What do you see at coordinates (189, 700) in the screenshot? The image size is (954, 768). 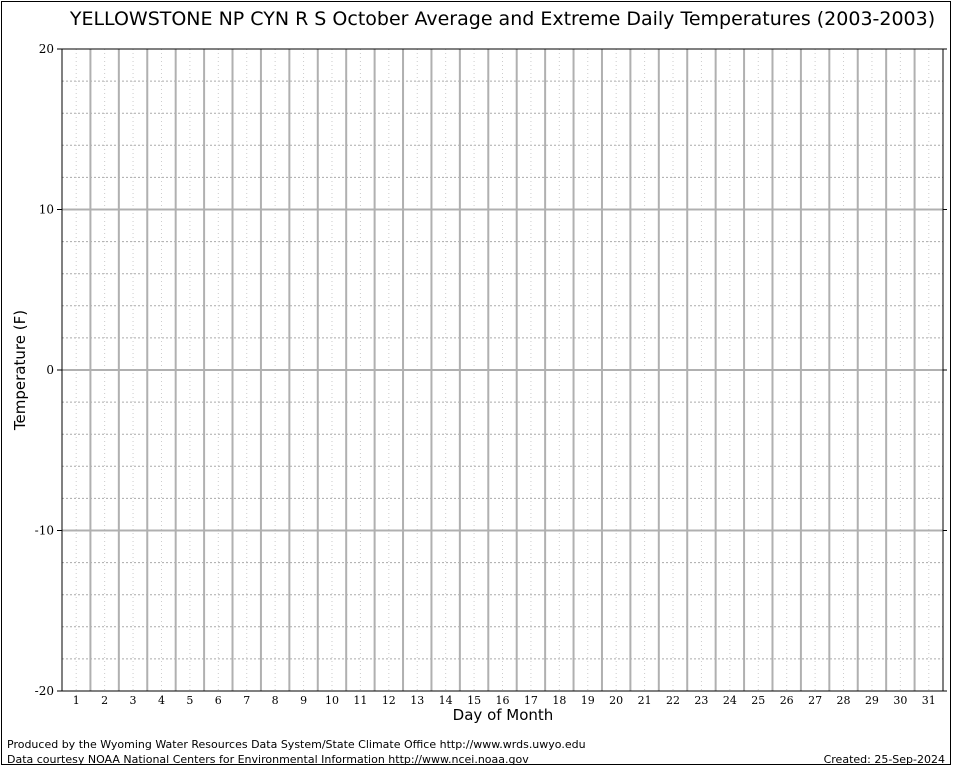 I see `x-tick-label: 5` at bounding box center [189, 700].